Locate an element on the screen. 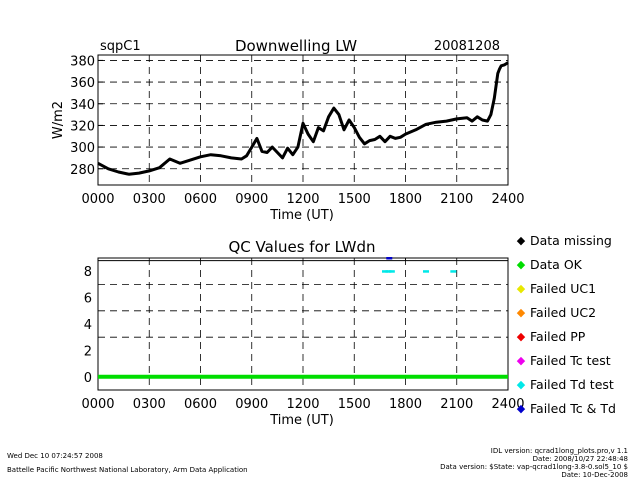 The image size is (640, 480). bottom-y-tick-label: 2 is located at coordinates (88, 351).